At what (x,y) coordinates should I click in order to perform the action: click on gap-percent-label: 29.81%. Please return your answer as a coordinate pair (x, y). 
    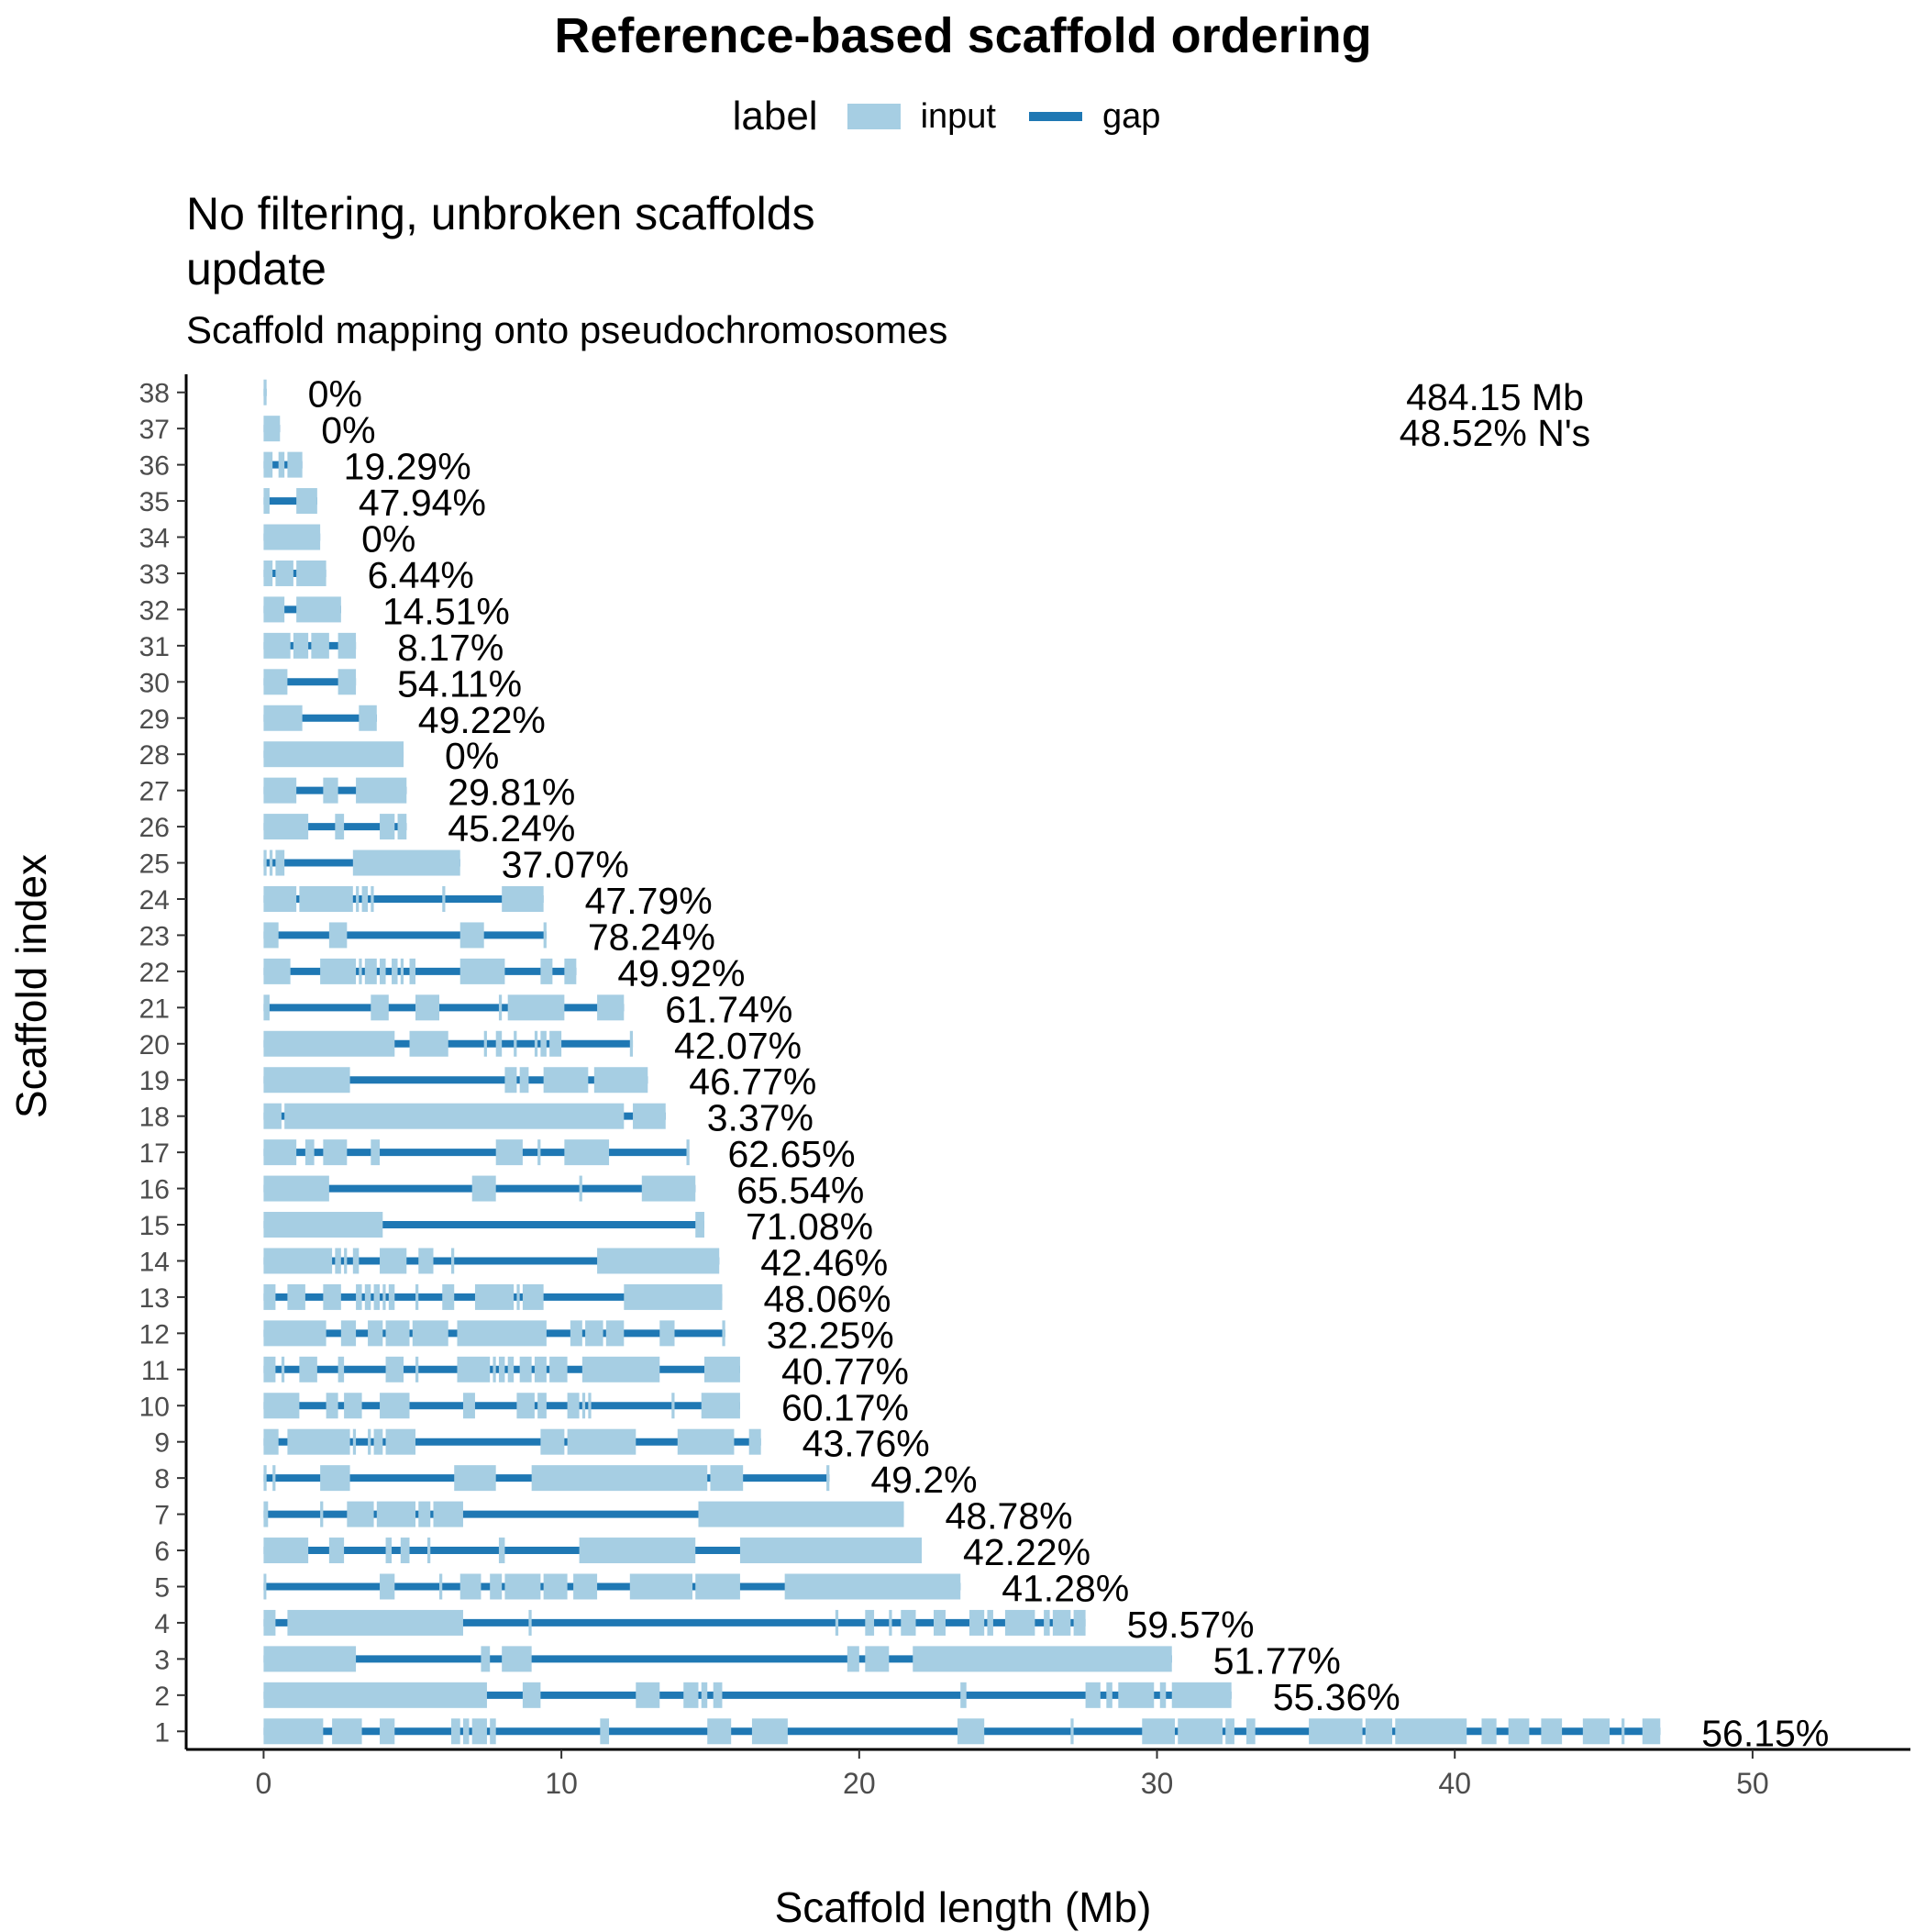
    Looking at the image, I should click on (511, 793).